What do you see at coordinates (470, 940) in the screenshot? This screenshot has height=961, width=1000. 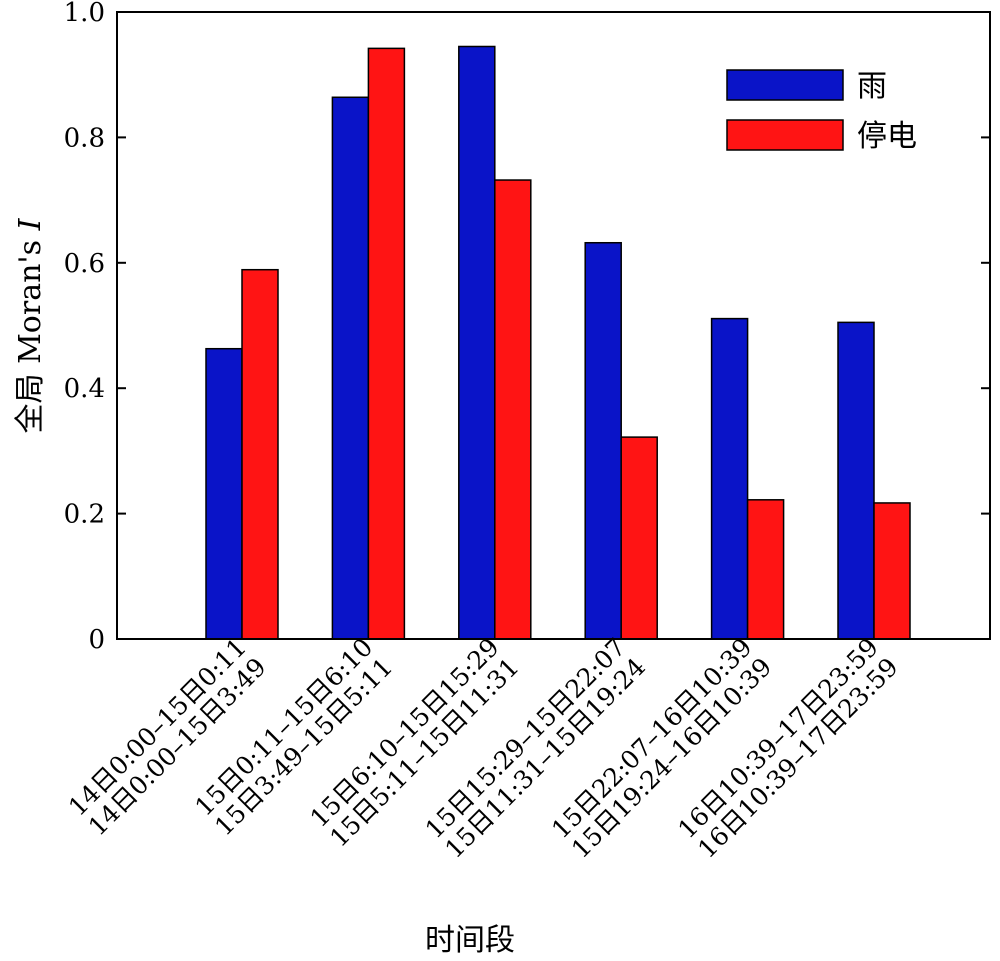 I see `x-axis-title: 时间段` at bounding box center [470, 940].